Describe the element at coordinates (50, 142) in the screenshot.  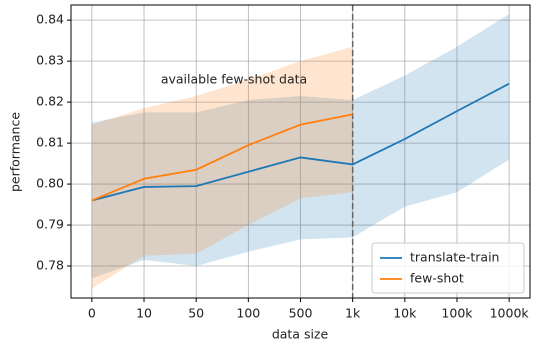
I see `y-tick-label: 0.81` at that location.